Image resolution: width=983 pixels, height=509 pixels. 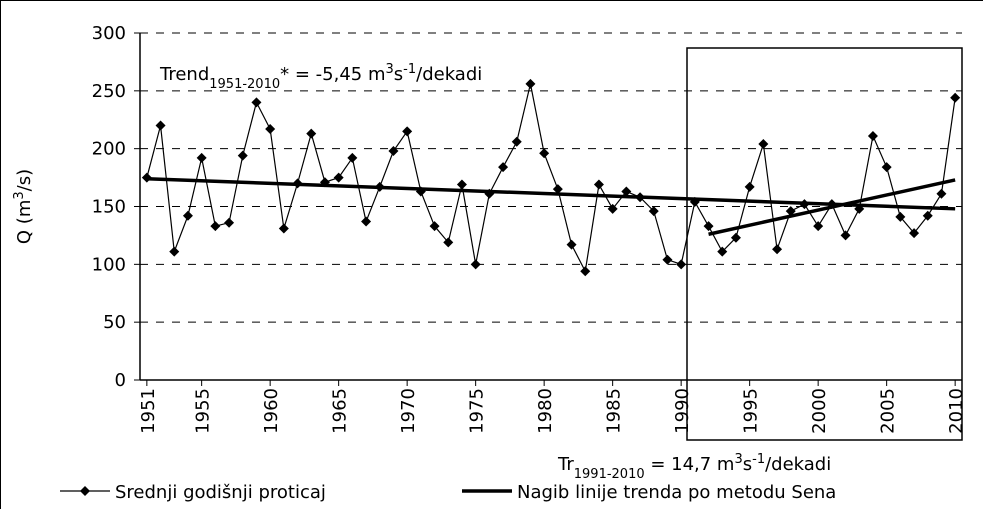 I want to click on y-axis-label: Q (m3/s), so click(x=24, y=206).